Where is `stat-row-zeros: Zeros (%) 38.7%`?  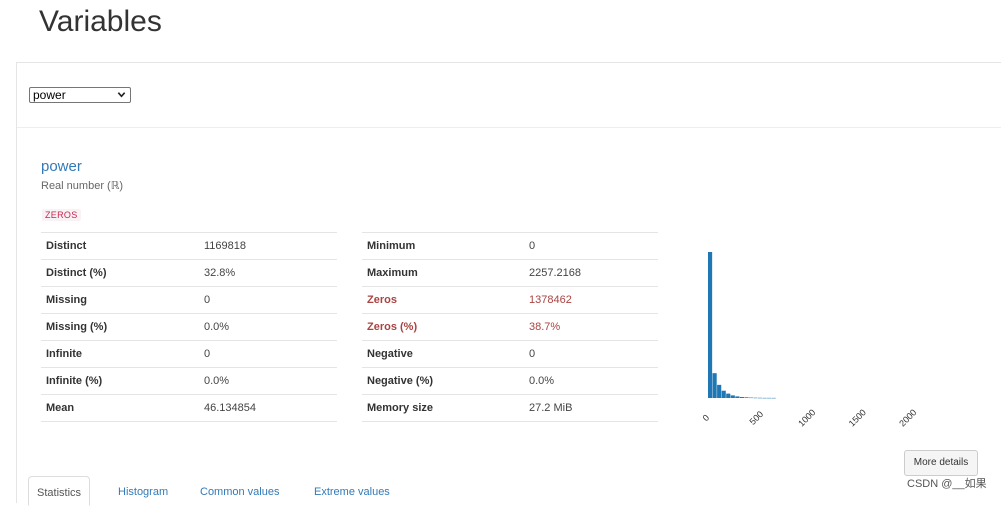
stat-row-zeros: Zeros (%) 38.7% is located at coordinates (510, 327).